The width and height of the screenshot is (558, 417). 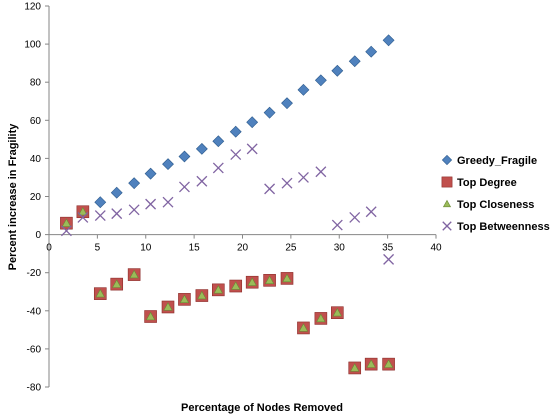 What do you see at coordinates (262, 408) in the screenshot?
I see `x-axis-title: Percentage of Nodes Removed` at bounding box center [262, 408].